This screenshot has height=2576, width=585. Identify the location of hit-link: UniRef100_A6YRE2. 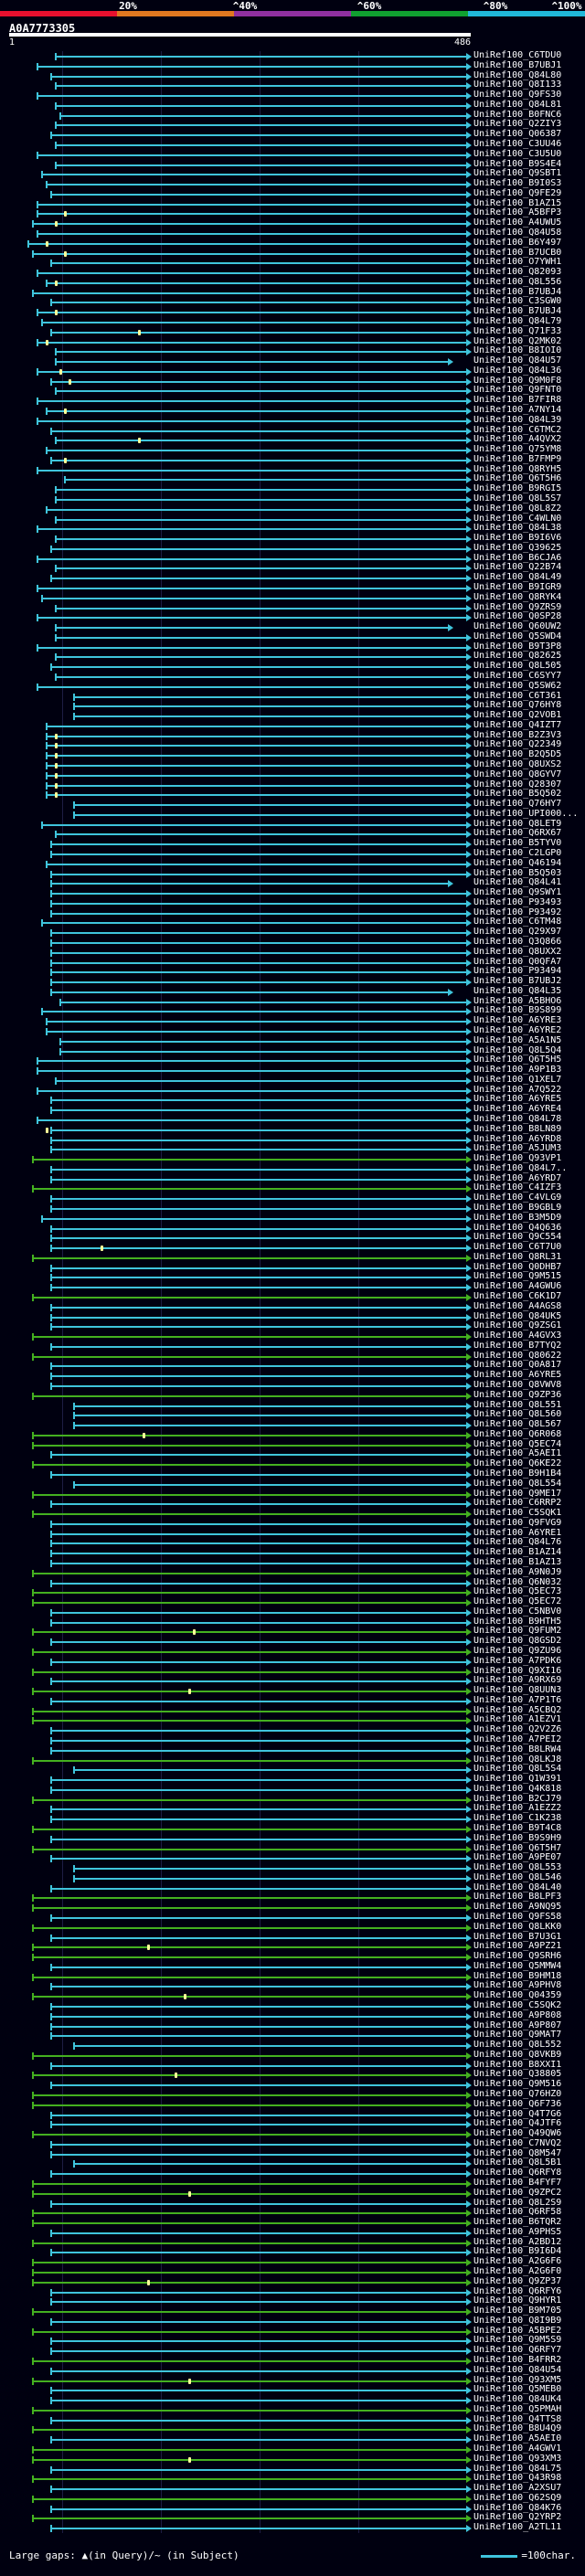
(517, 1030).